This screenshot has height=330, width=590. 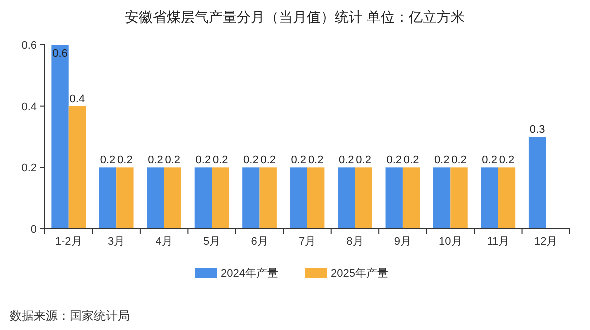 I want to click on x-tick-label: 1-2月, so click(x=68, y=242).